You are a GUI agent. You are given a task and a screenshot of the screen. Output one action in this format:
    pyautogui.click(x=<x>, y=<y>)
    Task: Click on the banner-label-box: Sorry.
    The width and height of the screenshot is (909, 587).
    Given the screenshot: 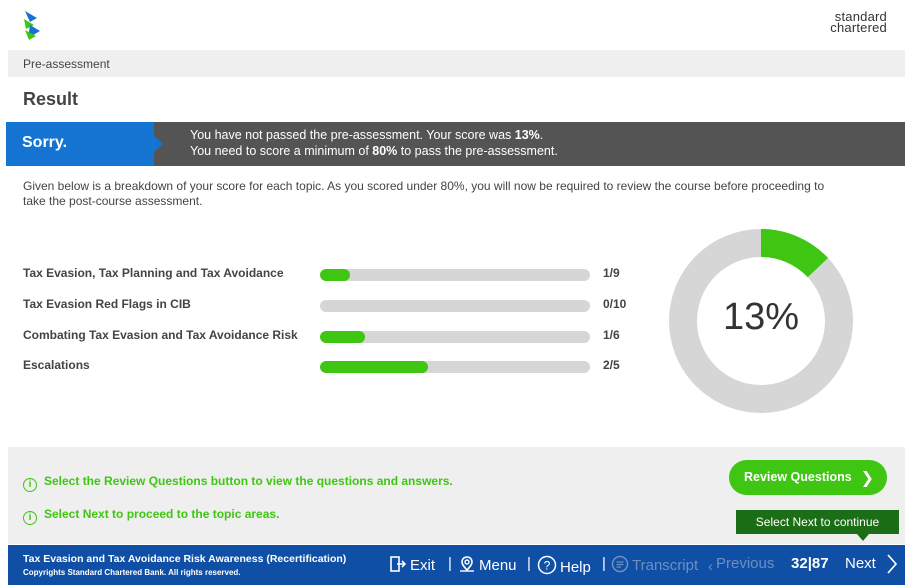 What is the action you would take?
    pyautogui.click(x=80, y=144)
    